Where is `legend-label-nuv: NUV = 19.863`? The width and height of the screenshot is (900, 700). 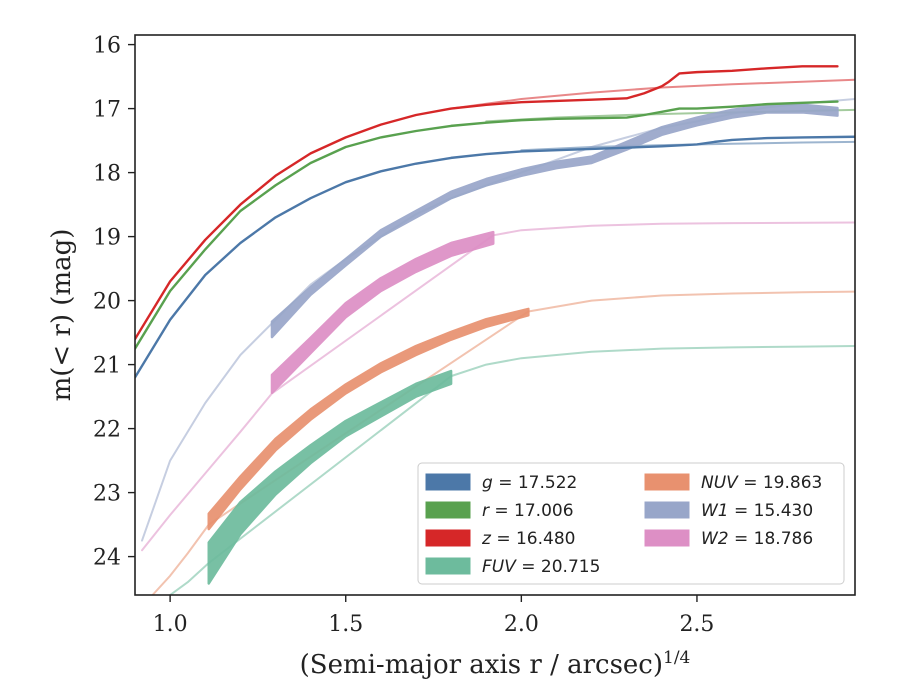
legend-label-nuv: NUV = 19.863 is located at coordinates (761, 483).